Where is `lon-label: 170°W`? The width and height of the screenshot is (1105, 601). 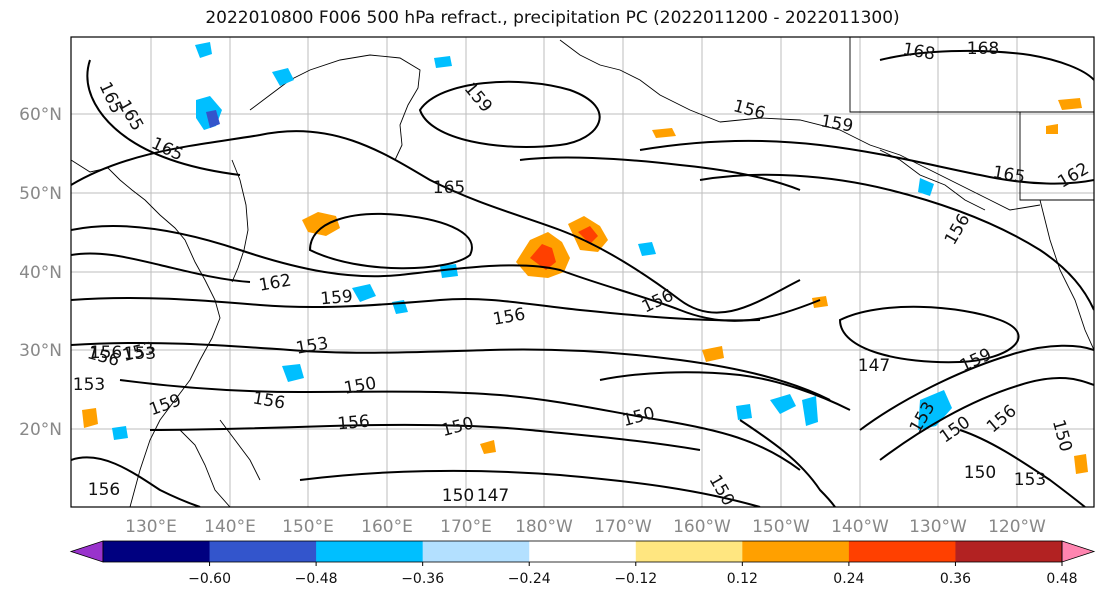
lon-label: 170°W is located at coordinates (623, 527).